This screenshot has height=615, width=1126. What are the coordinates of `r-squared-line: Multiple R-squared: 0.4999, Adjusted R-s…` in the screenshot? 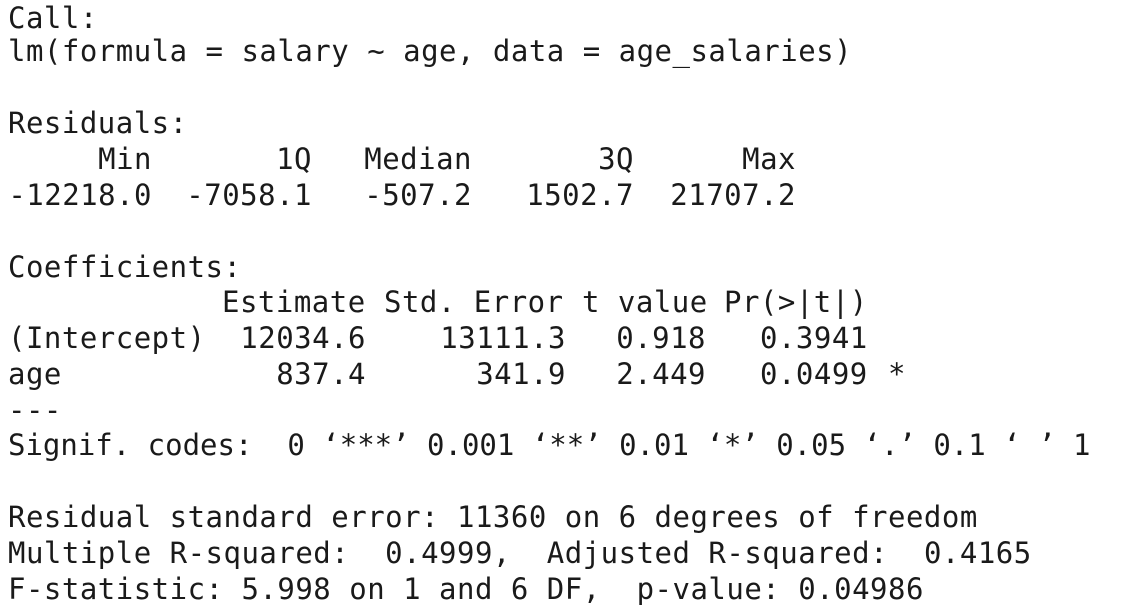 It's located at (520, 553).